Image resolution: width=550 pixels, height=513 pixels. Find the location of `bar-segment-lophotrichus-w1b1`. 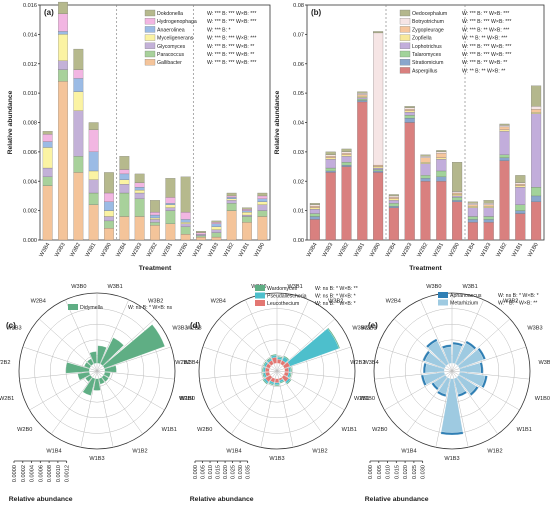

bar-segment-lophotrichus-w1b1 is located at coordinates (520, 196).